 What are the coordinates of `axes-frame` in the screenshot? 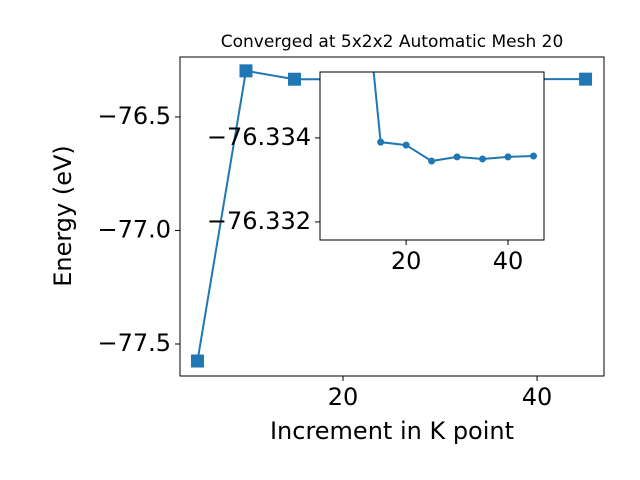 It's located at (432, 156).